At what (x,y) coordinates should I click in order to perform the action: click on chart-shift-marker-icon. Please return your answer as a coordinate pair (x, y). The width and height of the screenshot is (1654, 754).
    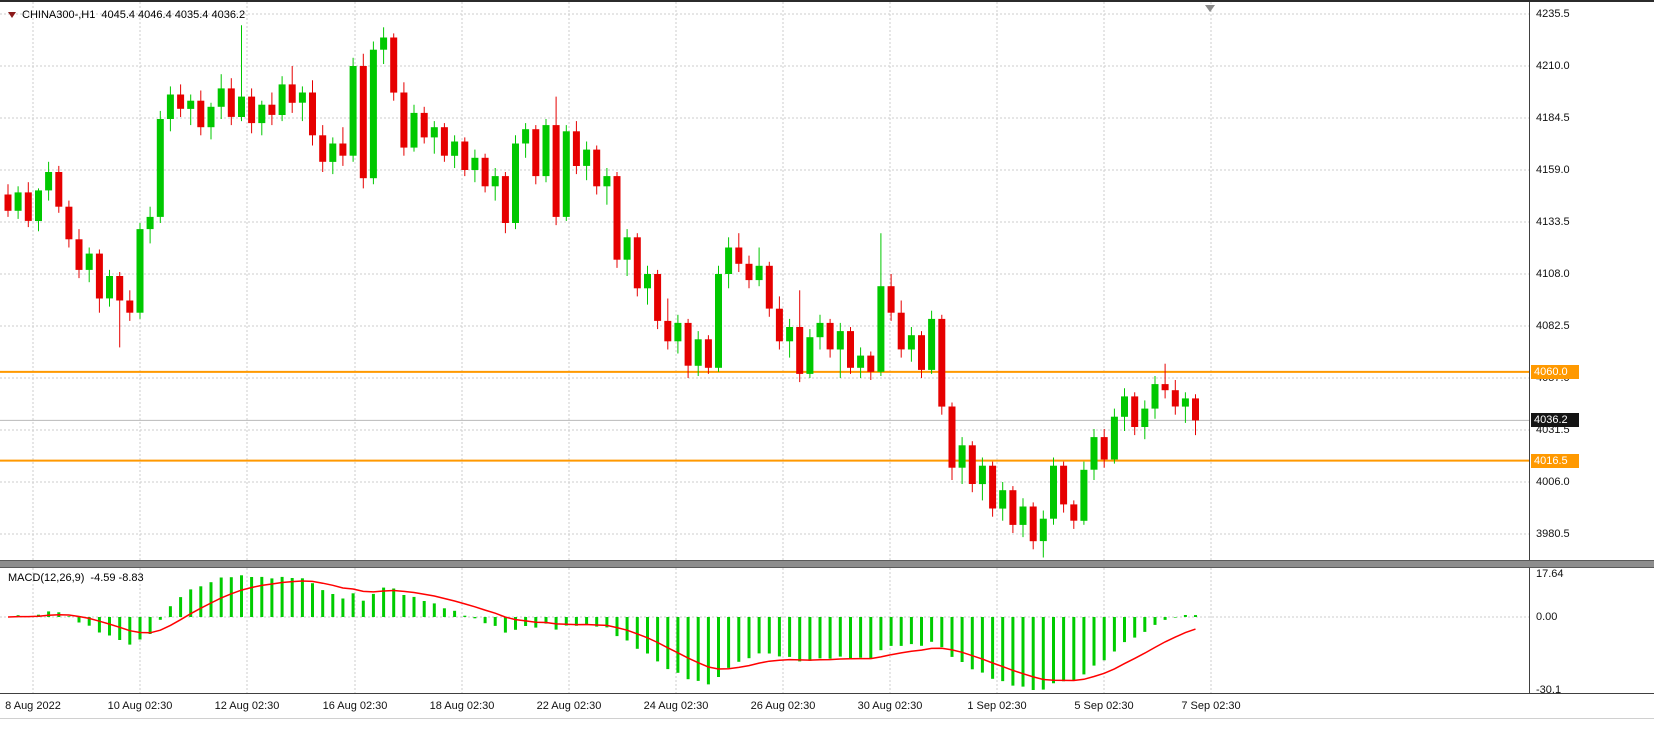
    Looking at the image, I should click on (1210, 8).